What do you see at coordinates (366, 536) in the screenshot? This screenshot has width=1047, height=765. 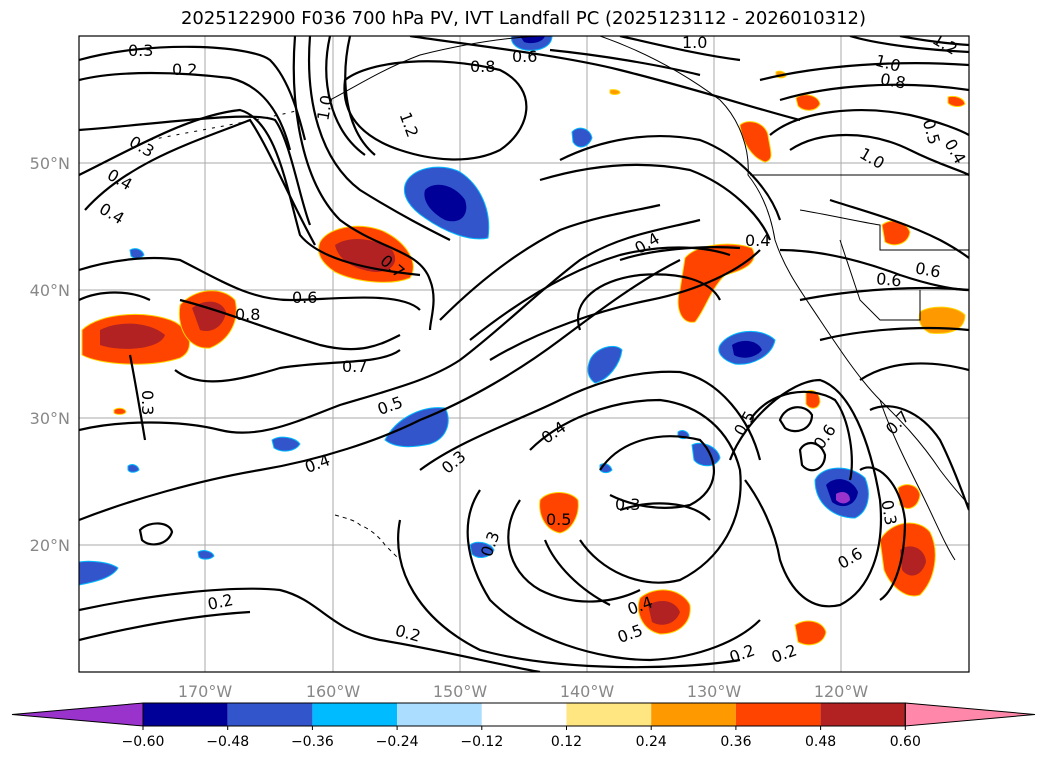 I see `hawaiian-islands` at bounding box center [366, 536].